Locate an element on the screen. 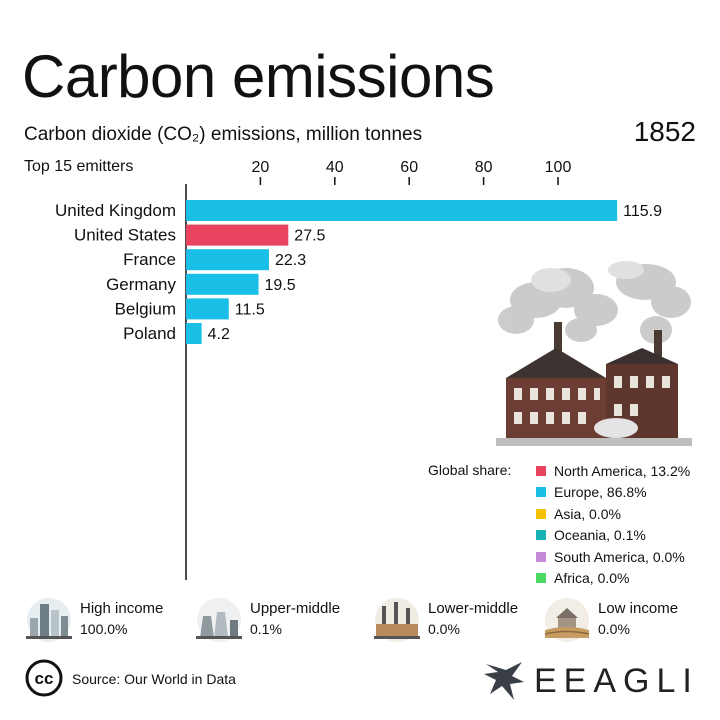  value-label: 22.3 is located at coordinates (290, 260).